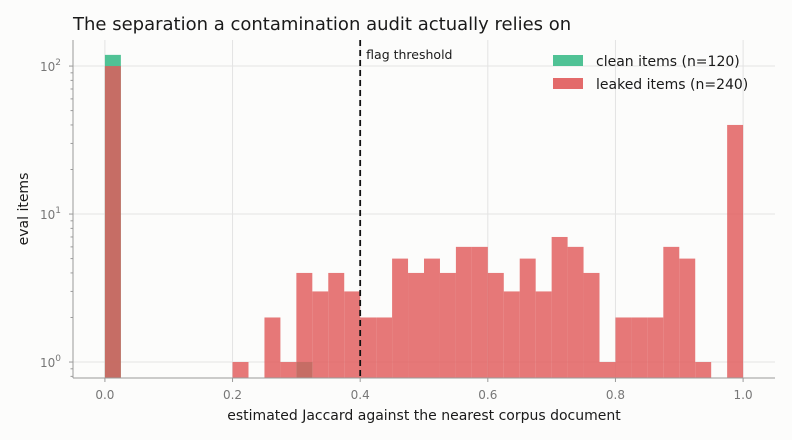 The width and height of the screenshot is (792, 440). Describe the element at coordinates (24, 209) in the screenshot. I see `y-axis-label: eval items` at that location.